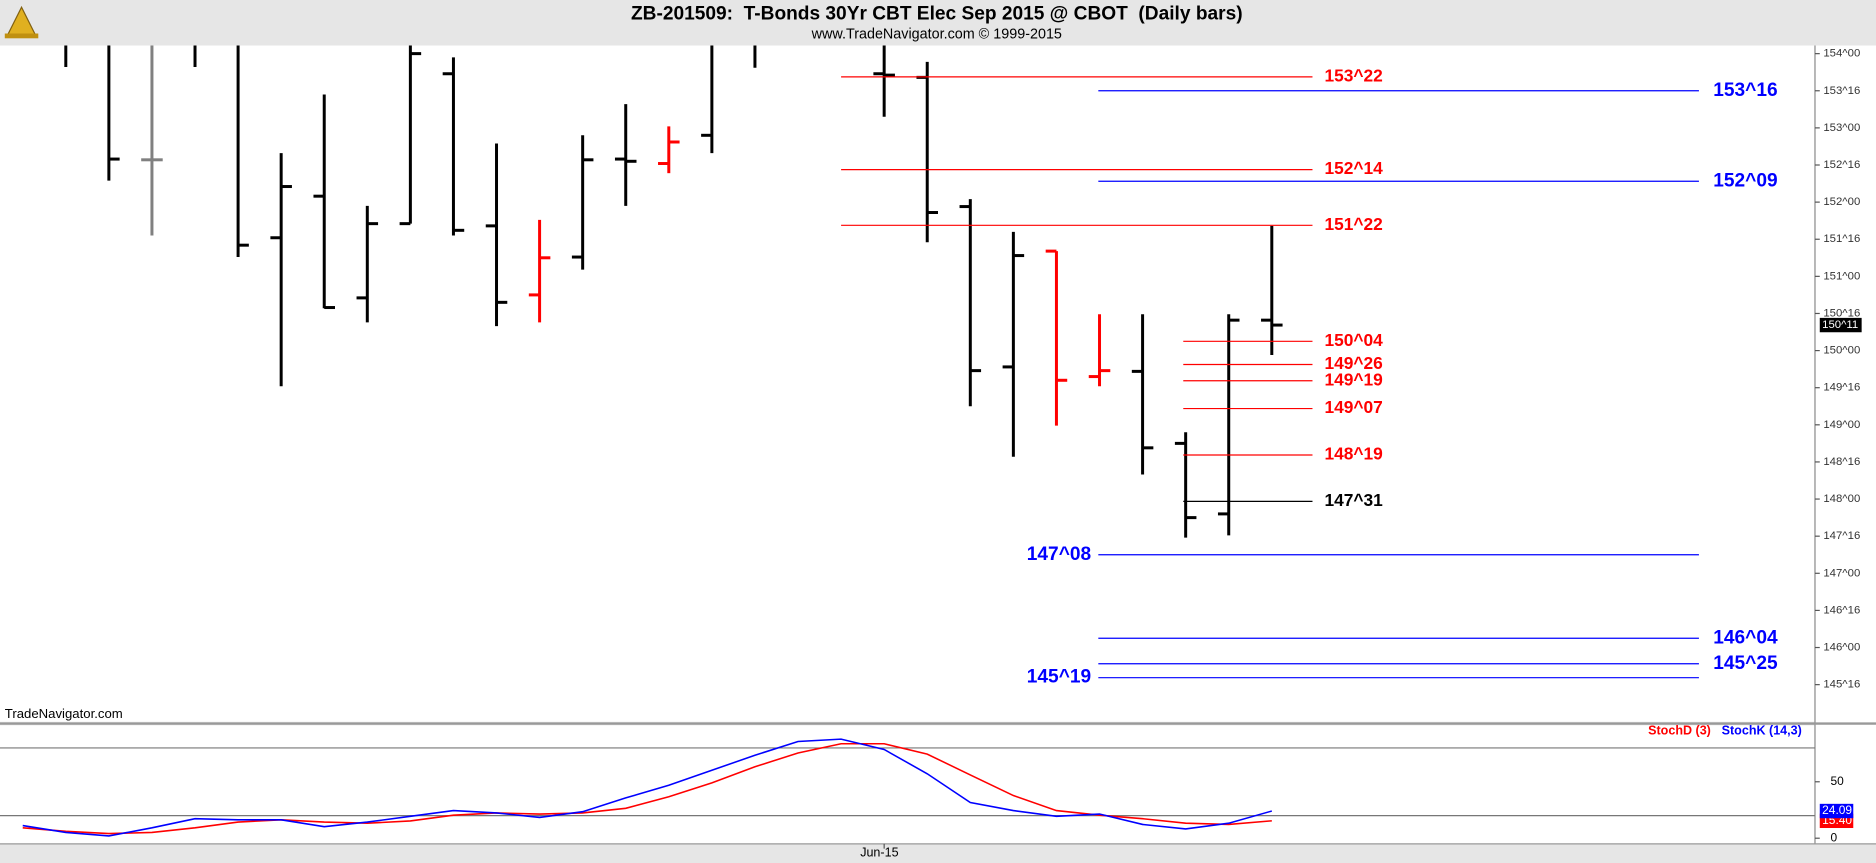 This screenshot has height=863, width=1876. I want to click on value-label: 24.09, so click(1837, 810).